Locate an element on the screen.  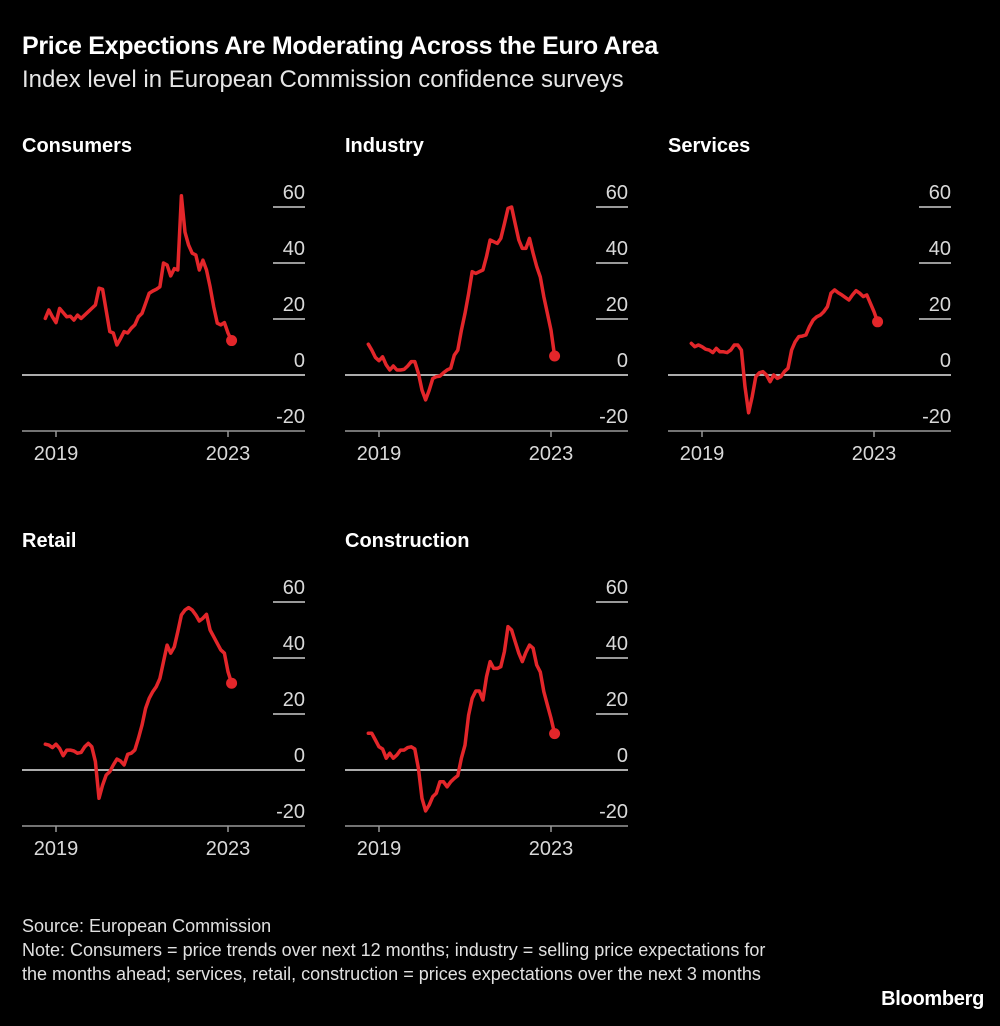
panel-industry: 60 40 20 0 -20 2019 2023 is located at coordinates (486, 323).